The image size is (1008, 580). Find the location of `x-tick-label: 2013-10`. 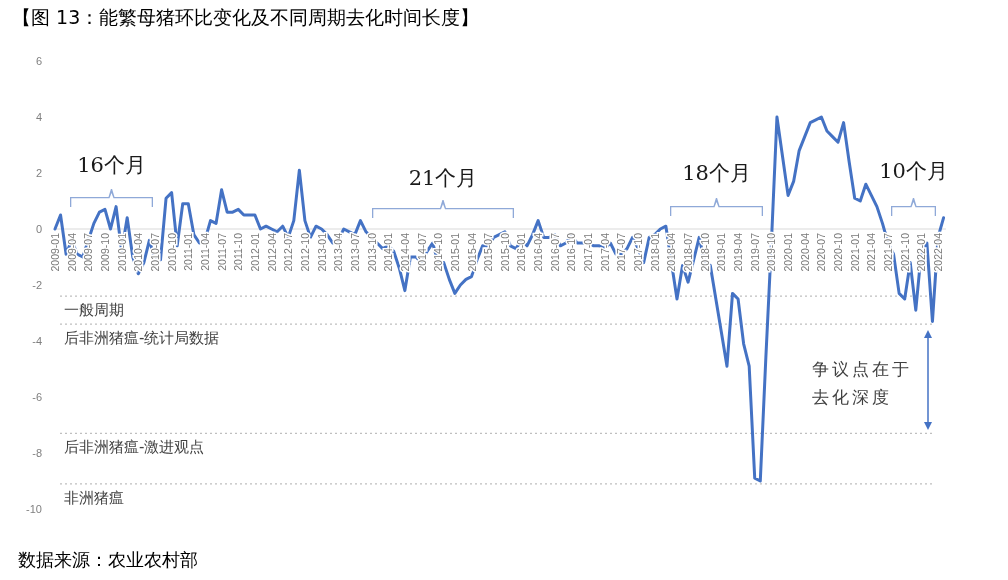

x-tick-label: 2013-10 is located at coordinates (371, 252).